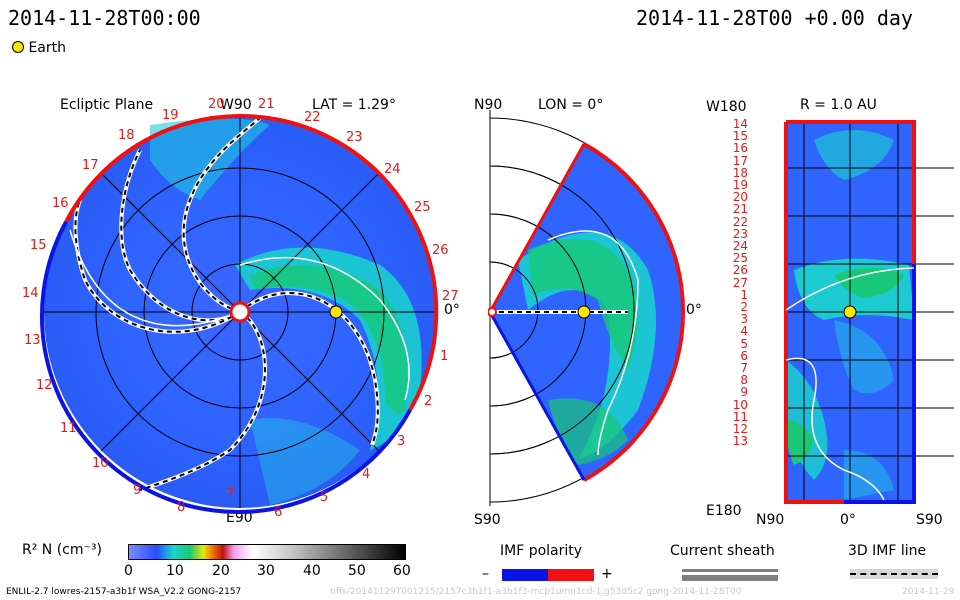 The image size is (960, 600). Describe the element at coordinates (694, 310) in the screenshot. I see `meridional-zero: 0°` at that location.